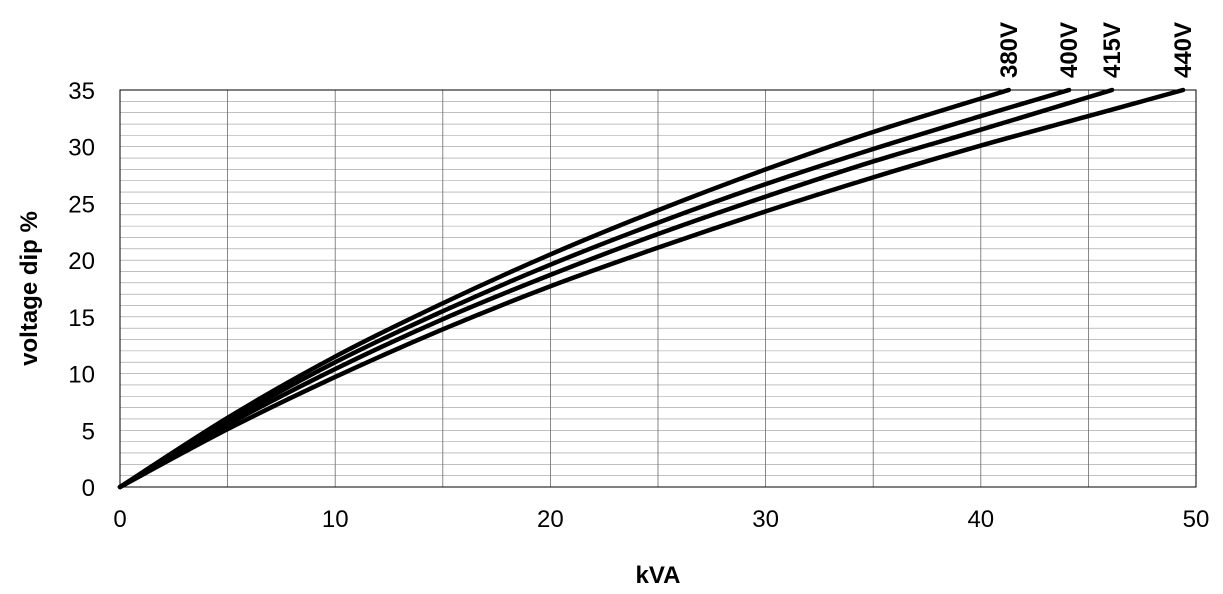  I want to click on series-label-440V: 440V, so click(1183, 50).